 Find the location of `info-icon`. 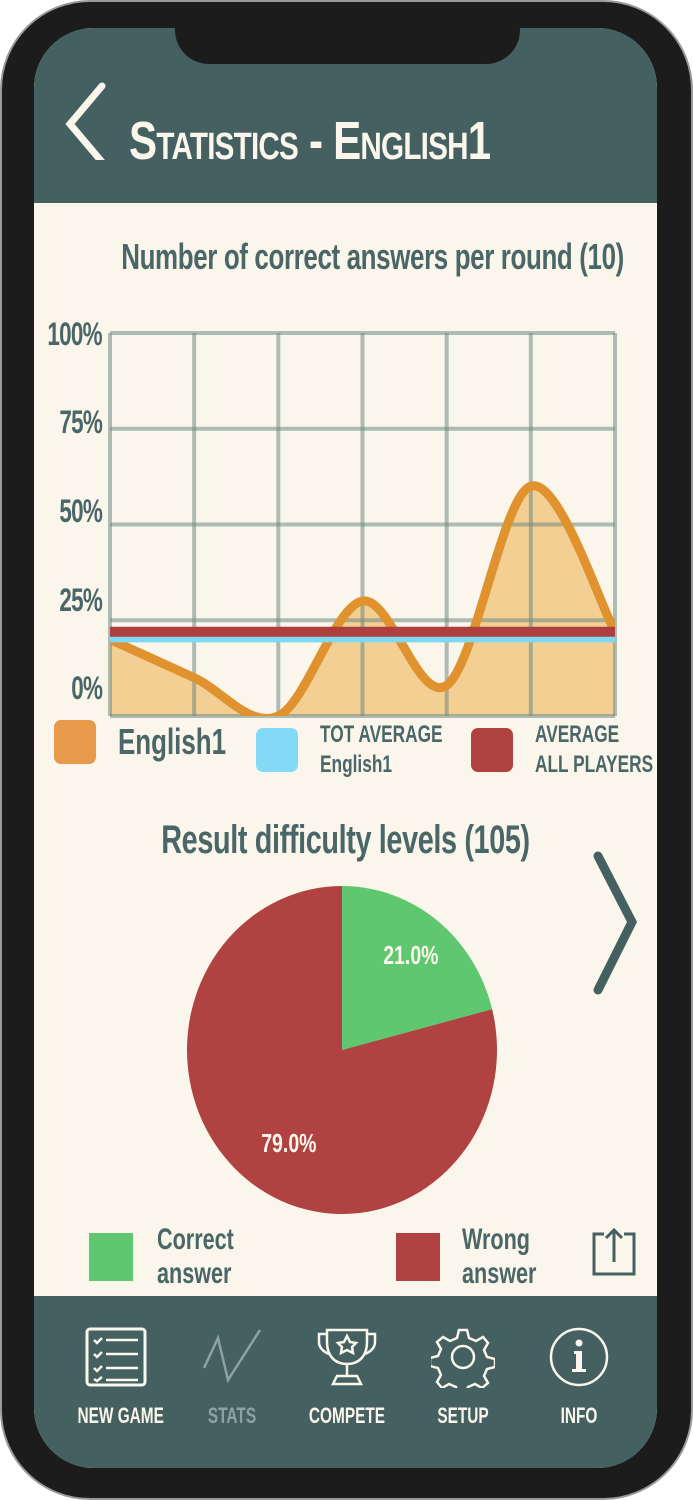

info-icon is located at coordinates (579, 1357).